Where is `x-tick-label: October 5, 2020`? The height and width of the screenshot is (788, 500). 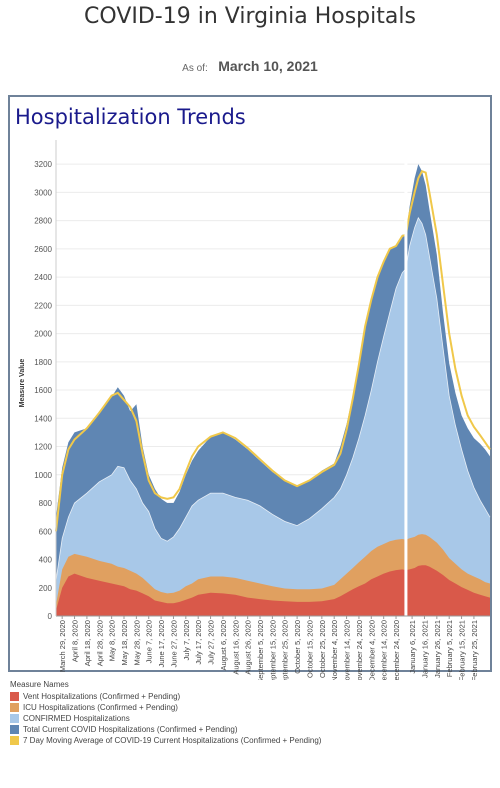
x-tick-label: October 5, 2020 is located at coordinates (297, 647).